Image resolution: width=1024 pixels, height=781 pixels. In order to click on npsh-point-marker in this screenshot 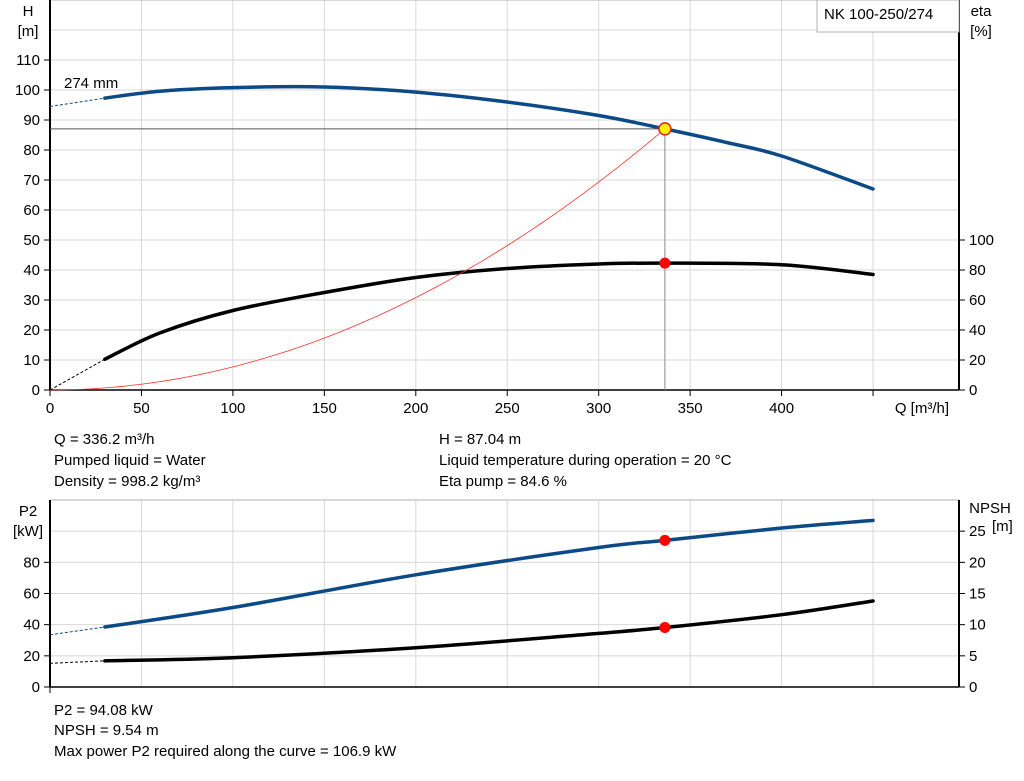, I will do `click(665, 628)`.